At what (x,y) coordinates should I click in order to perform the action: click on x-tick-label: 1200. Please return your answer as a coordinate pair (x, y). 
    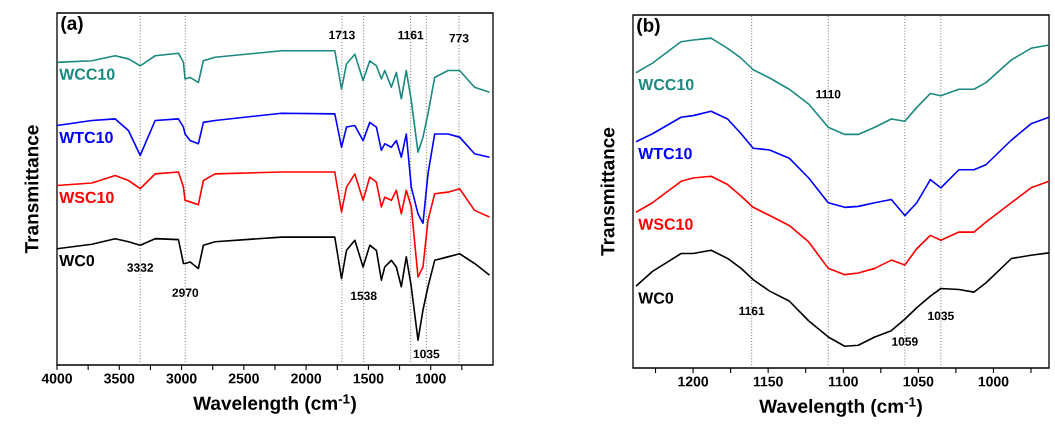
    Looking at the image, I should click on (693, 381).